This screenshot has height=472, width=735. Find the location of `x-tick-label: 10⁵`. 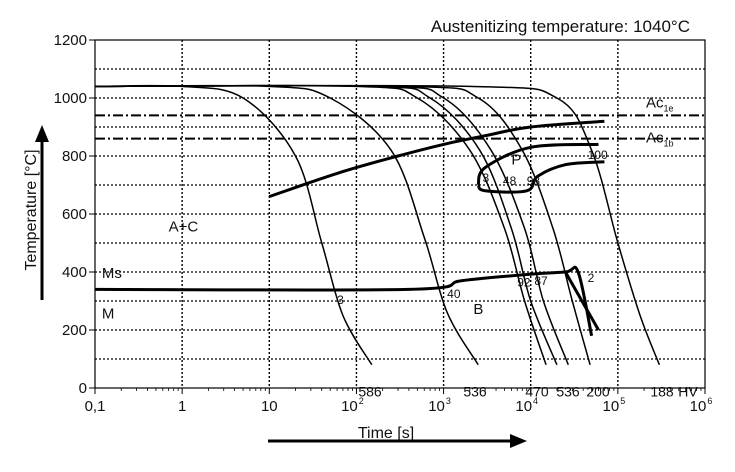

x-tick-label: 10⁵ is located at coordinates (614, 405).